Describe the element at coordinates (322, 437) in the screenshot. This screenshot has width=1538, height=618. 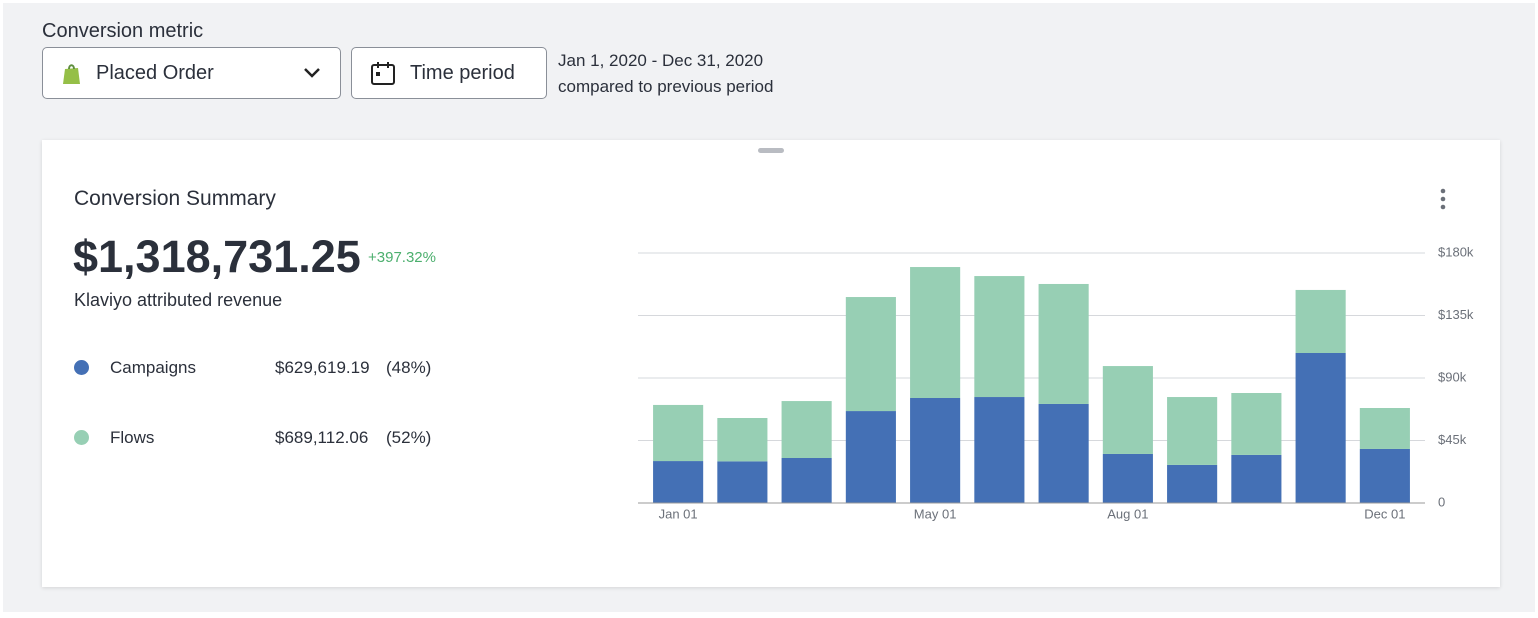
I see `legend-amount: $689,112.06` at that location.